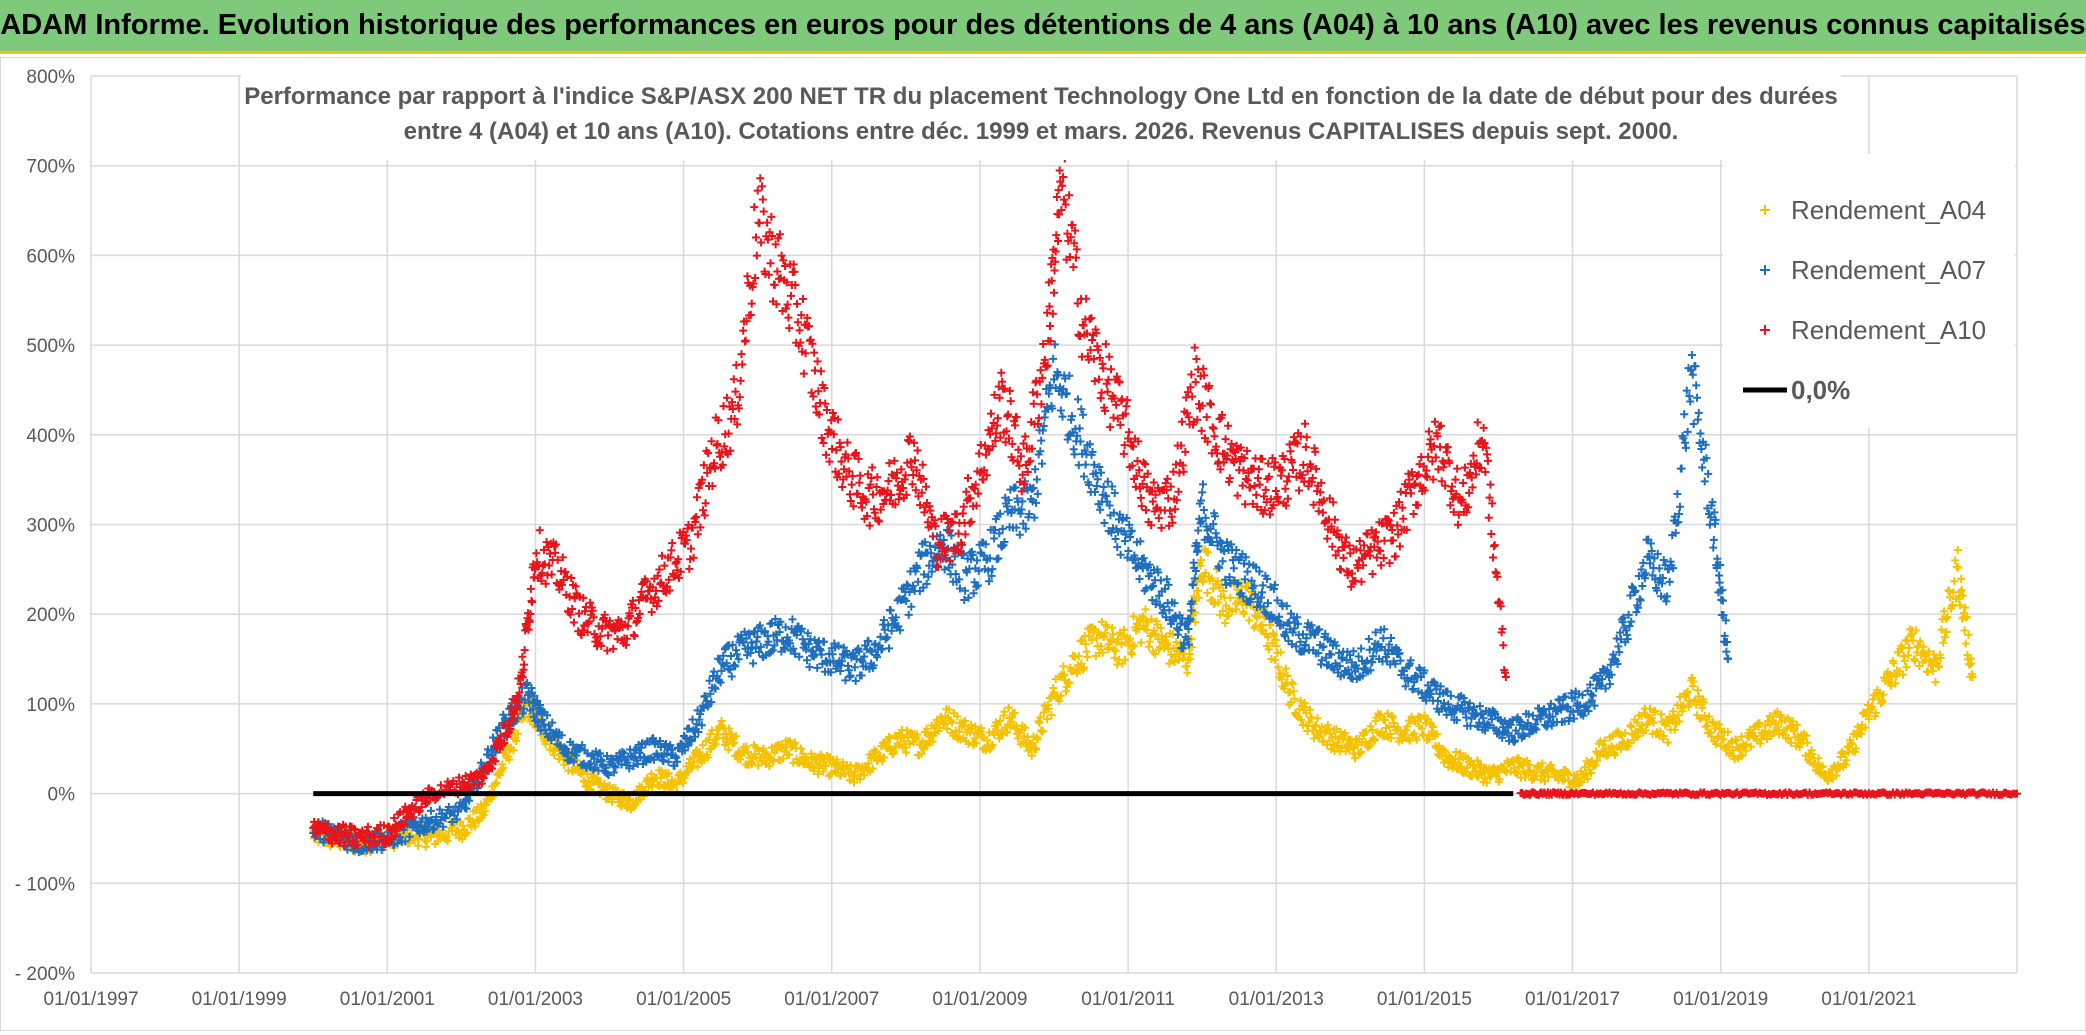  Describe the element at coordinates (1868, 999) in the screenshot. I see `x-tick-label: 01/01/2021` at that location.